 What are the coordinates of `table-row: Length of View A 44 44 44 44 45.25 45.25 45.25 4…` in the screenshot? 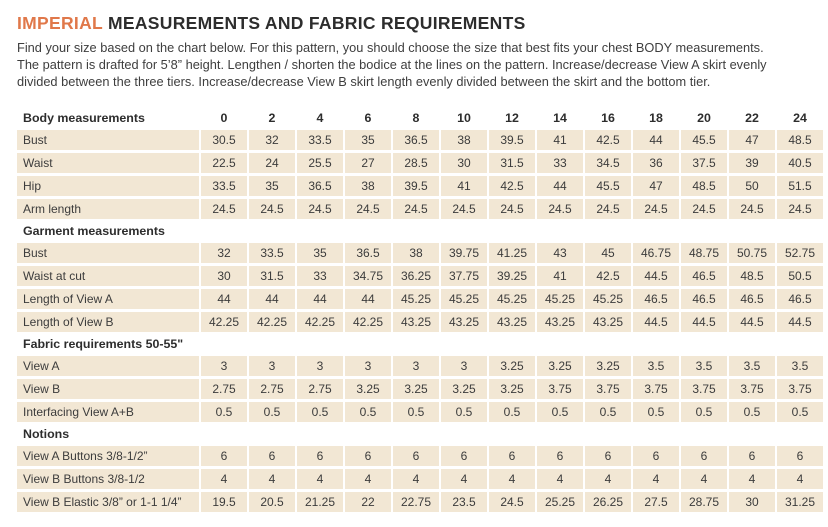 It's located at (420, 299).